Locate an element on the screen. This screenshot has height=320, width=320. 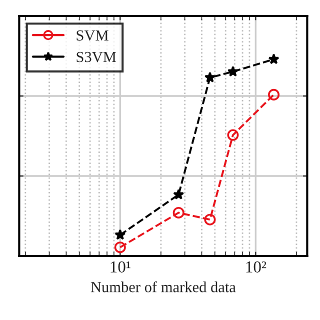
x-tick-label: 10¹ is located at coordinates (120, 267).